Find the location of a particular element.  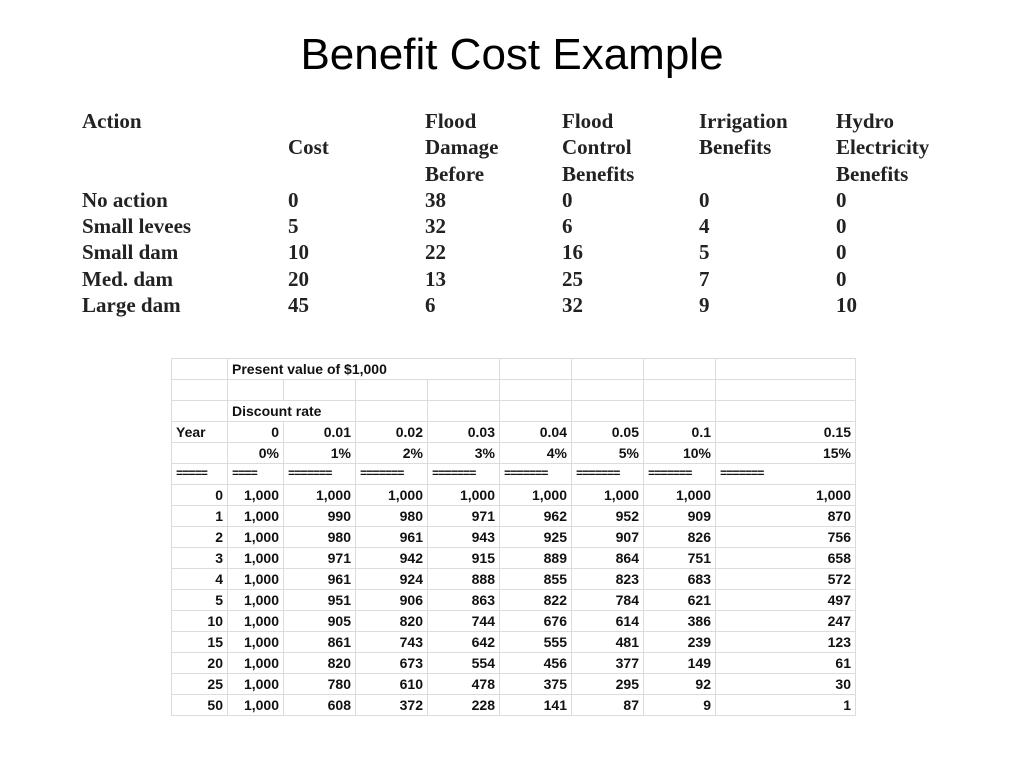

year-cell: 4 is located at coordinates (199, 579).